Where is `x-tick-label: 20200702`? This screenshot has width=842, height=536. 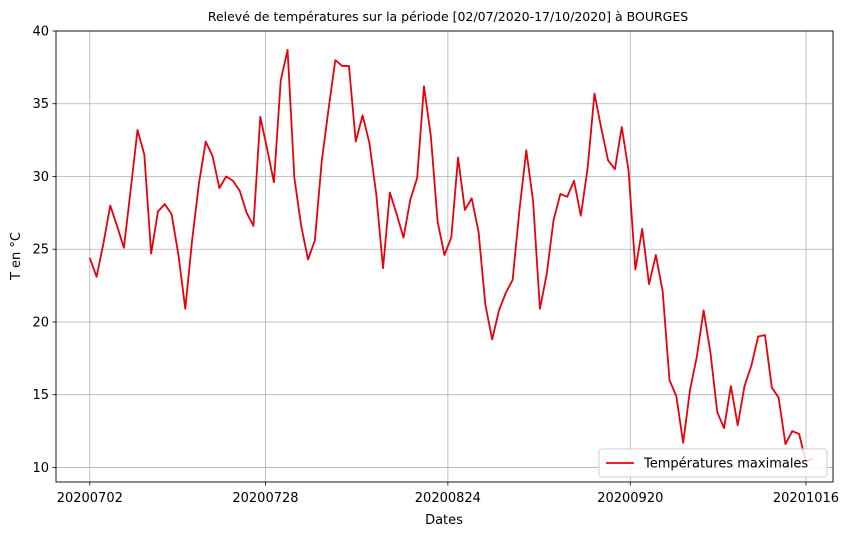
x-tick-label: 20200702 is located at coordinates (90, 498).